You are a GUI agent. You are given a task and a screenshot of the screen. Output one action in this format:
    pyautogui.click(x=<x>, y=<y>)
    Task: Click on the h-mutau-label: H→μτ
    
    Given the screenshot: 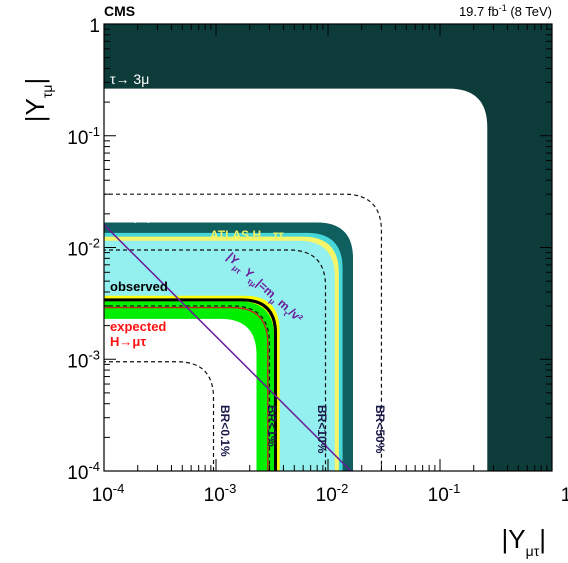 What is the action you would take?
    pyautogui.click(x=128, y=341)
    